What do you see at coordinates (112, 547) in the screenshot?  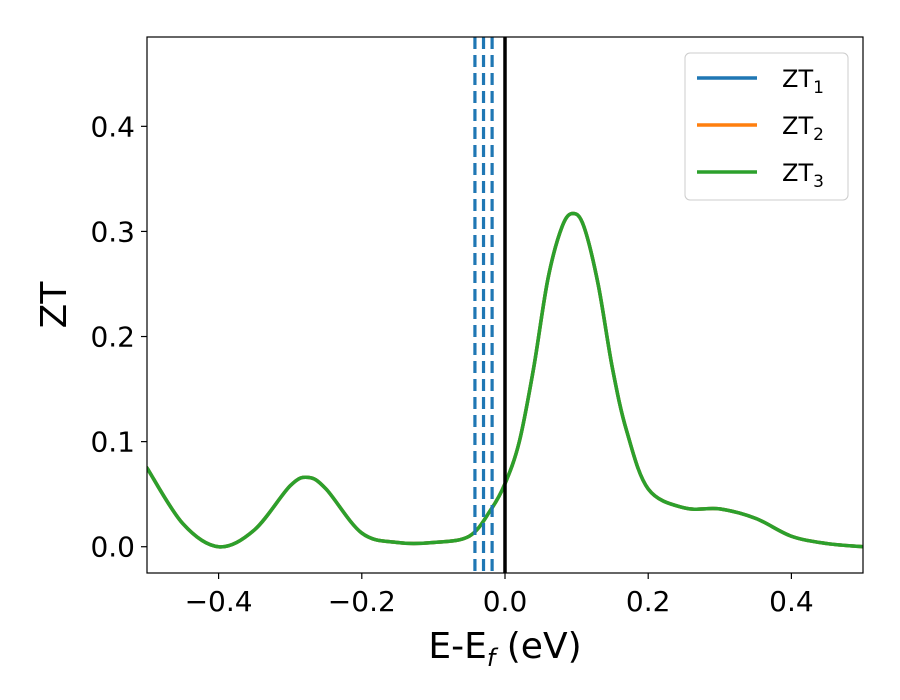 I see `y-tick-label: 0.0` at bounding box center [112, 547].